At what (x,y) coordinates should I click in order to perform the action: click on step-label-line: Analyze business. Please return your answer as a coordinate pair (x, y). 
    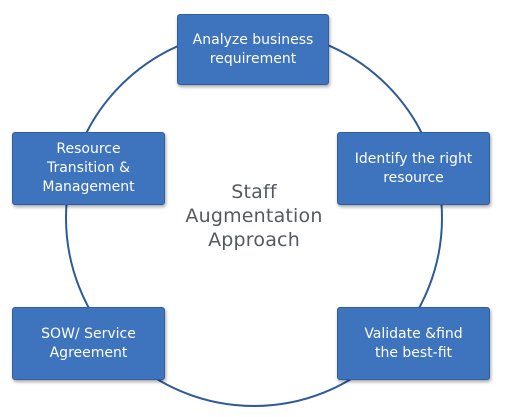
    Looking at the image, I should click on (253, 39).